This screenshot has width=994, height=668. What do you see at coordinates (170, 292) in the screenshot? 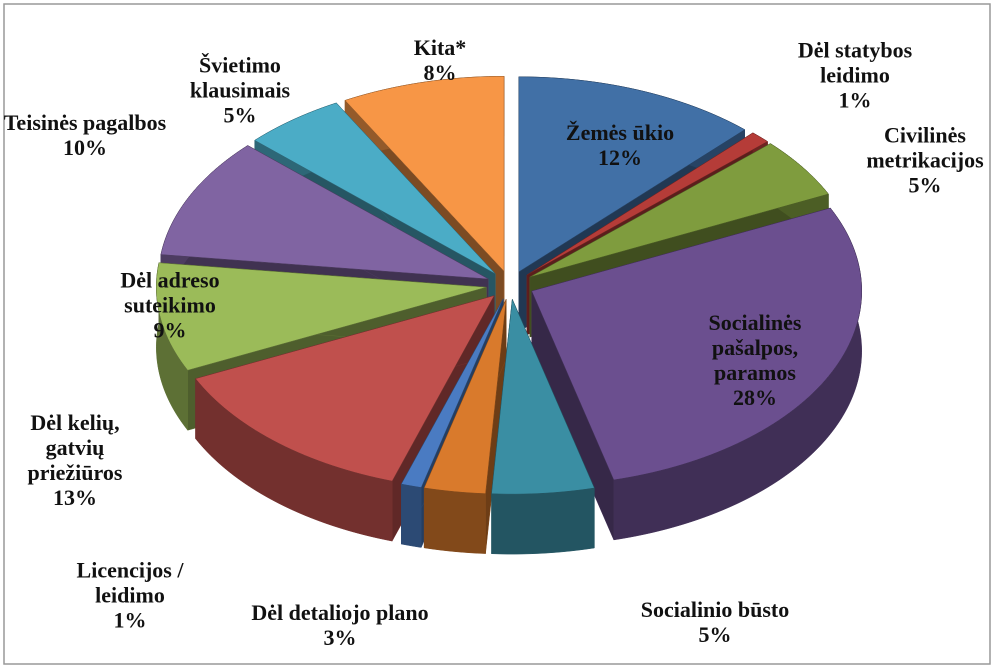
I see `category-name: Dėl adreso suteikimo` at bounding box center [170, 292].